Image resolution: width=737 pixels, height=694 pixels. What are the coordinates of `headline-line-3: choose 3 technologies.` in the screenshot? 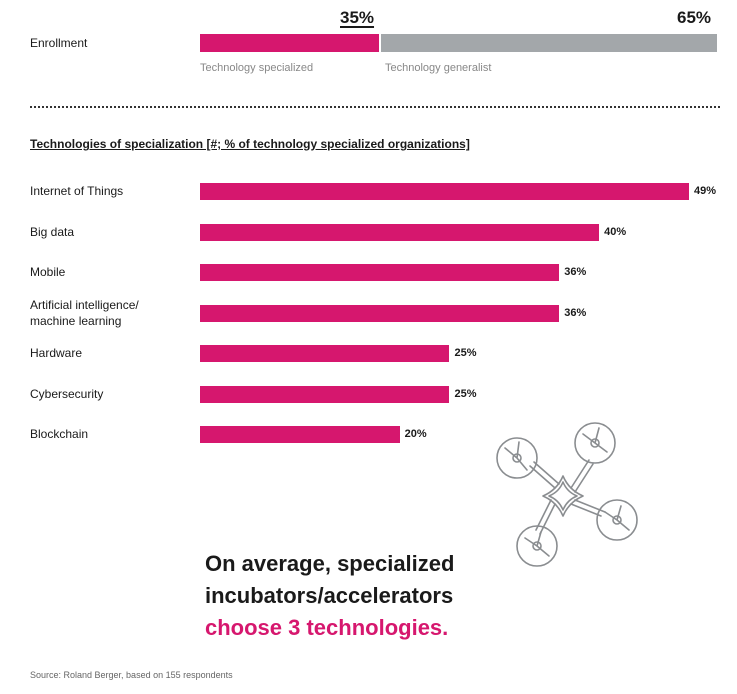 It's located at (327, 627).